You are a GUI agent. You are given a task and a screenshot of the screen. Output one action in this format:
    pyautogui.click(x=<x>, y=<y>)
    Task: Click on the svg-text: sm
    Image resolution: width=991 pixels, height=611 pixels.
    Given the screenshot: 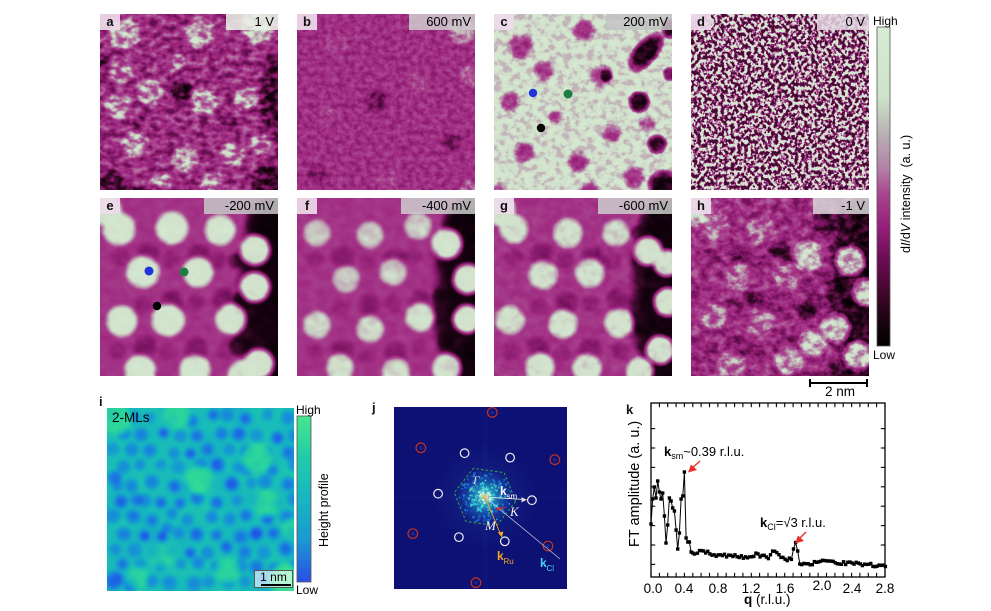 What is the action you would take?
    pyautogui.click(x=512, y=496)
    